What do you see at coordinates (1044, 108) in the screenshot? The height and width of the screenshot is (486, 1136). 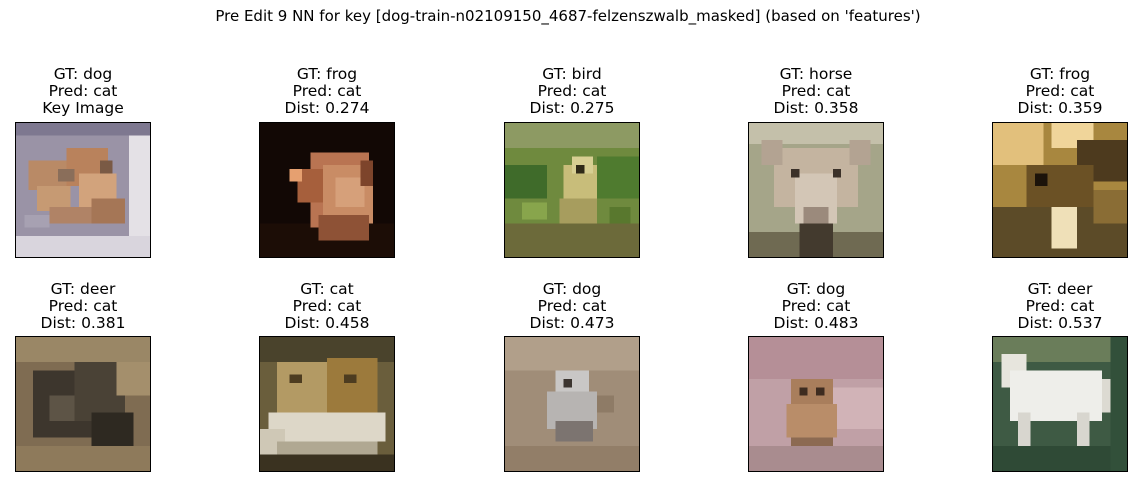 I see `distance-label: Dist: 0.359` at bounding box center [1044, 108].